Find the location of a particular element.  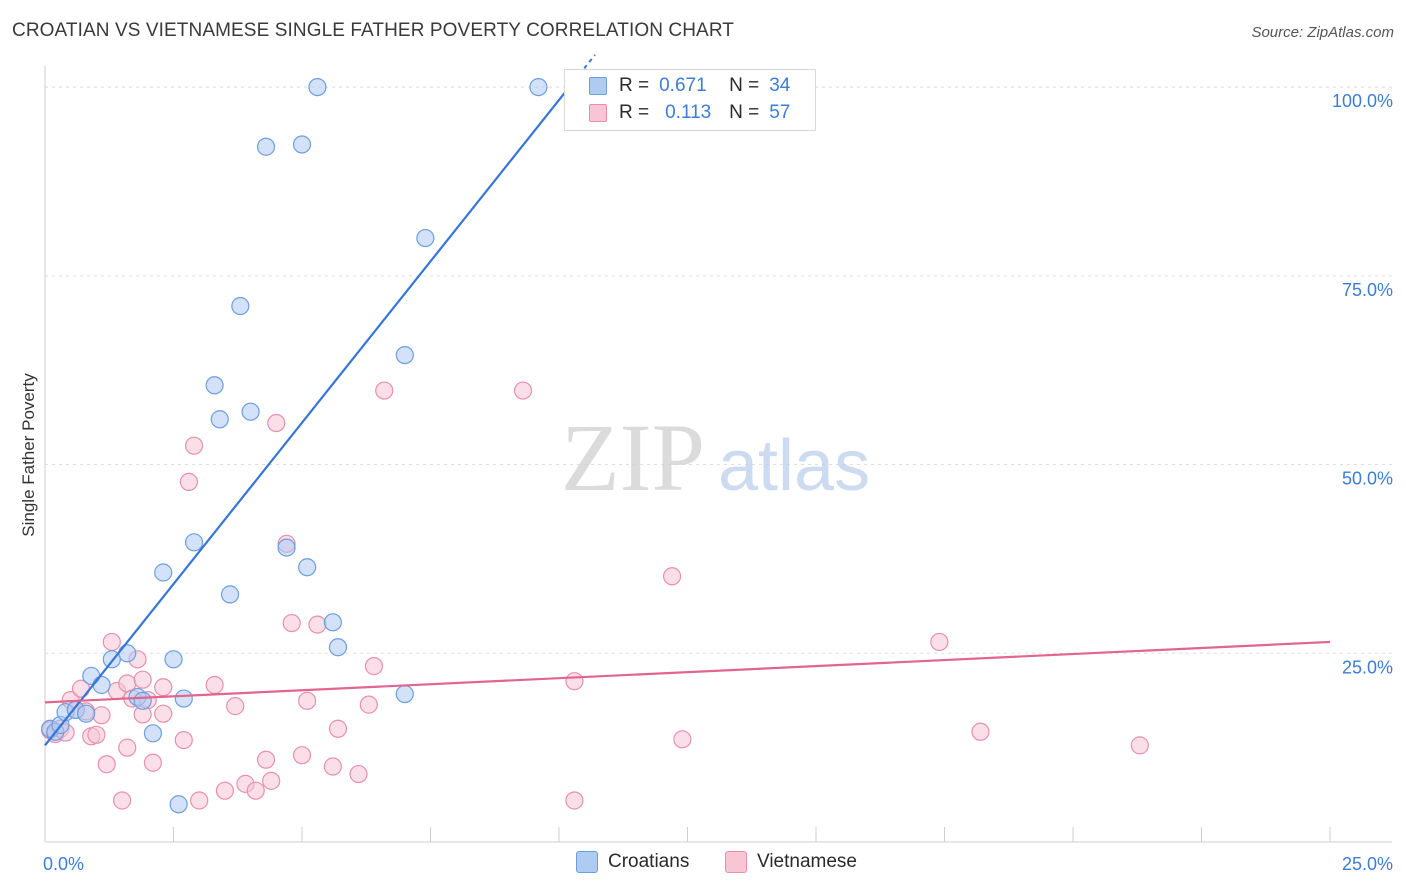

vietnamese-legend-swatch is located at coordinates (736, 862).